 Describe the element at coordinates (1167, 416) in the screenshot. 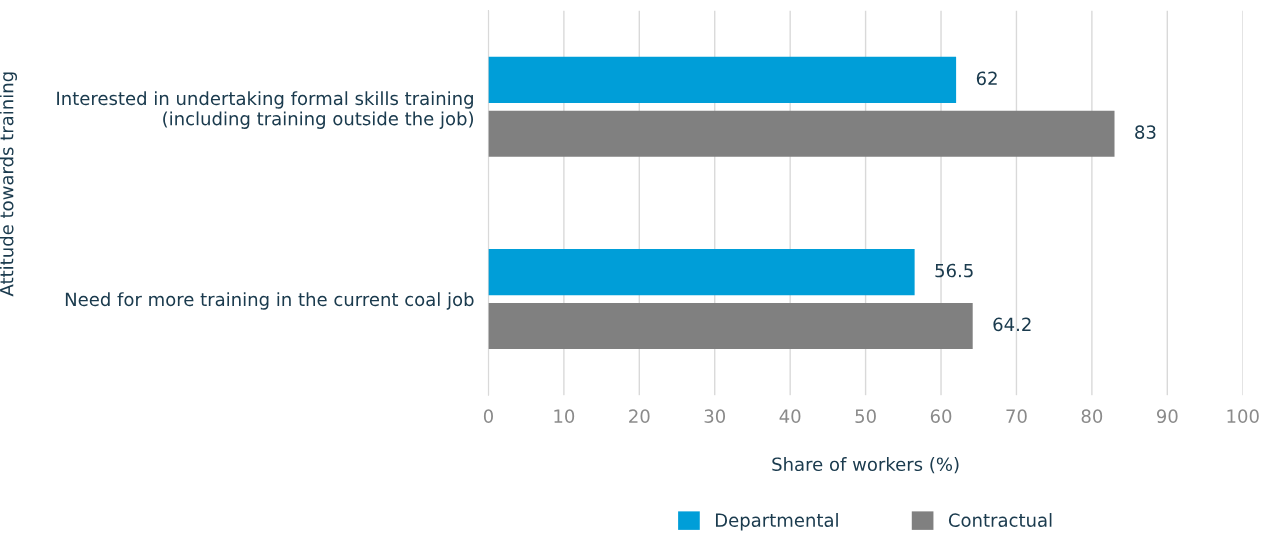

I see `x-tick-label: 90` at that location.